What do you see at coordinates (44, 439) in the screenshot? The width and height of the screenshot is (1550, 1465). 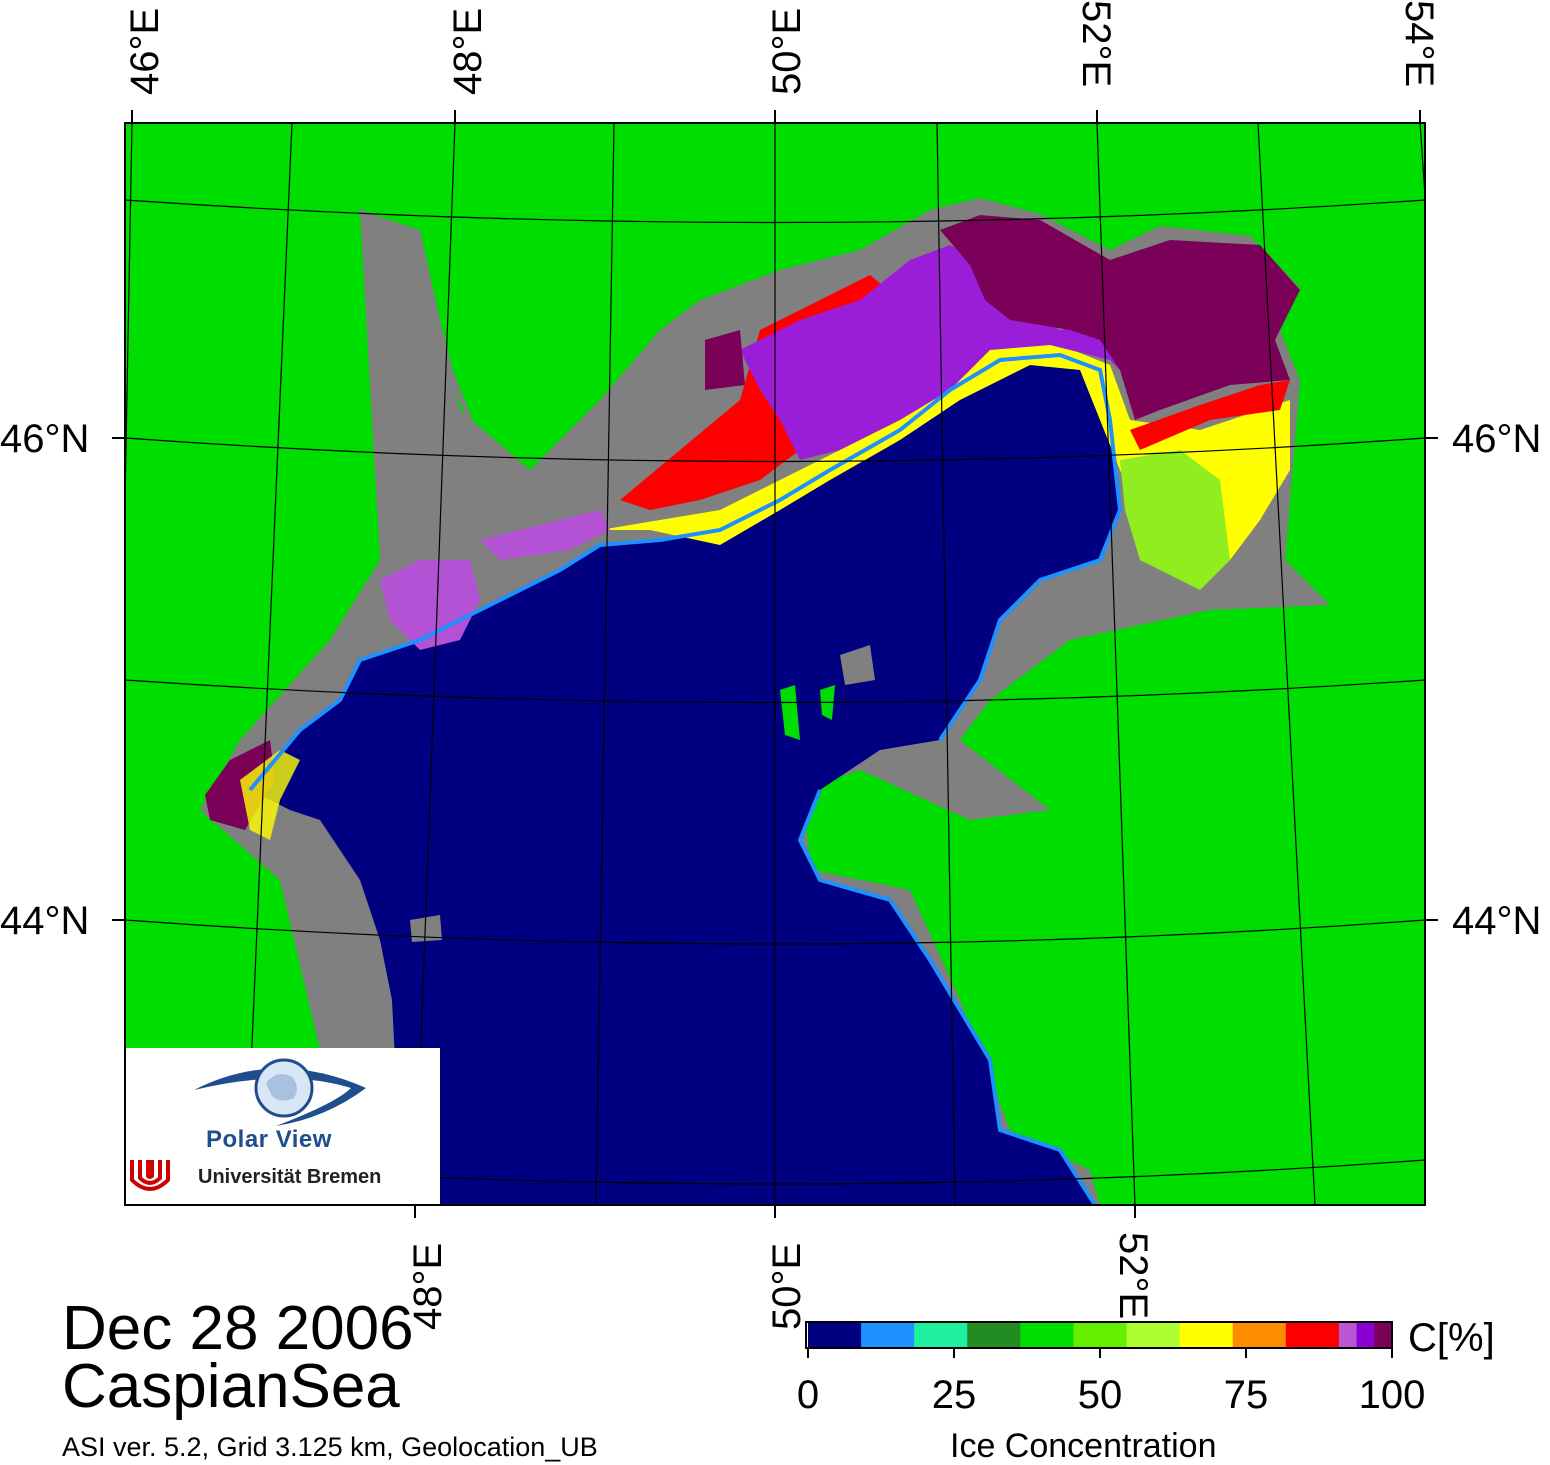 I see `left-lat-label-46n: 46°N` at bounding box center [44, 439].